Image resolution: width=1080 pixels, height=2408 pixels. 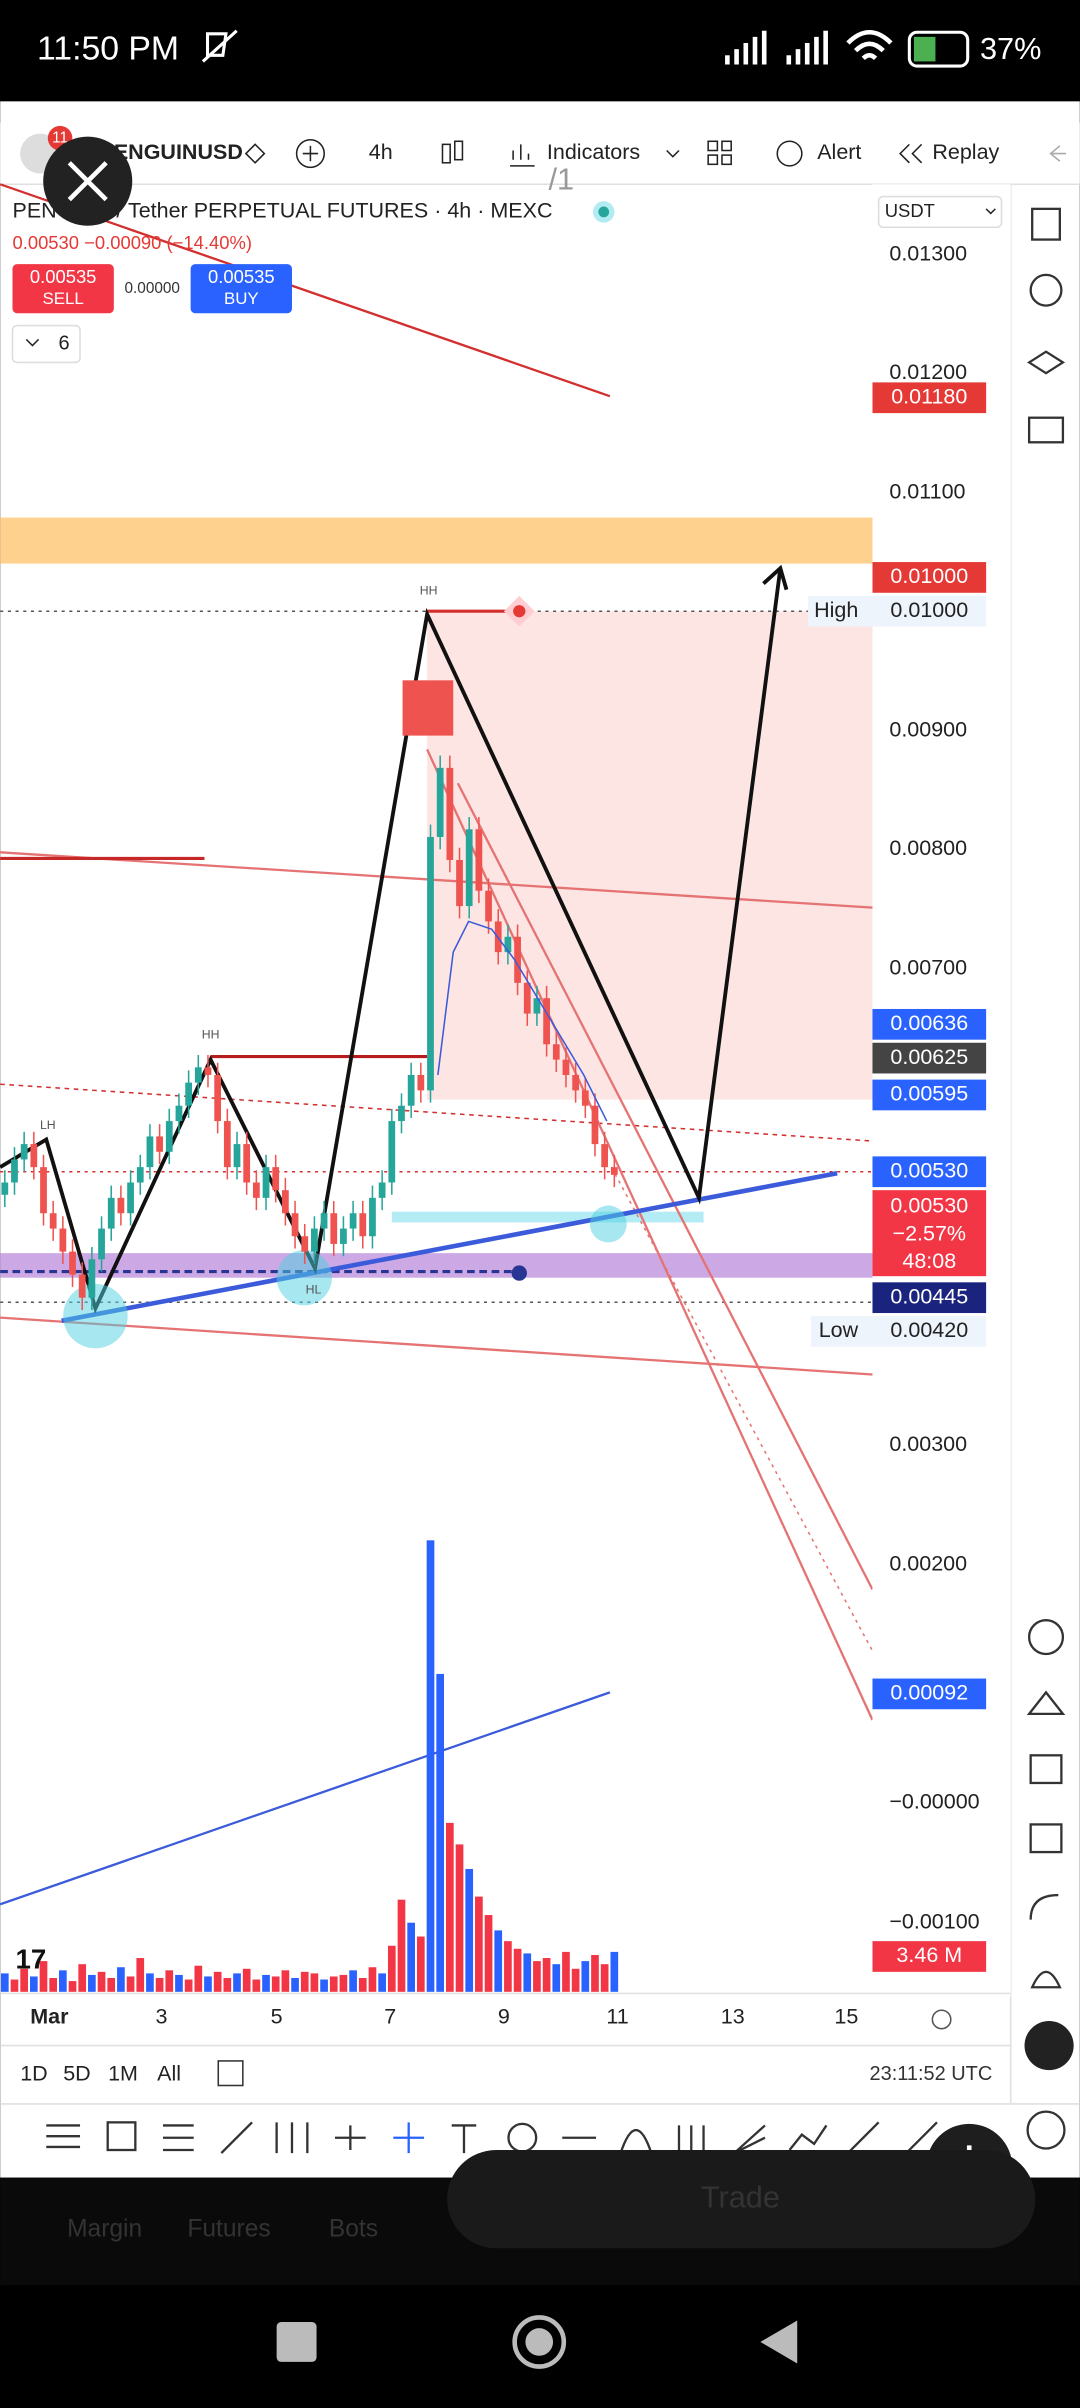 I want to click on currency-select, so click(x=940, y=212).